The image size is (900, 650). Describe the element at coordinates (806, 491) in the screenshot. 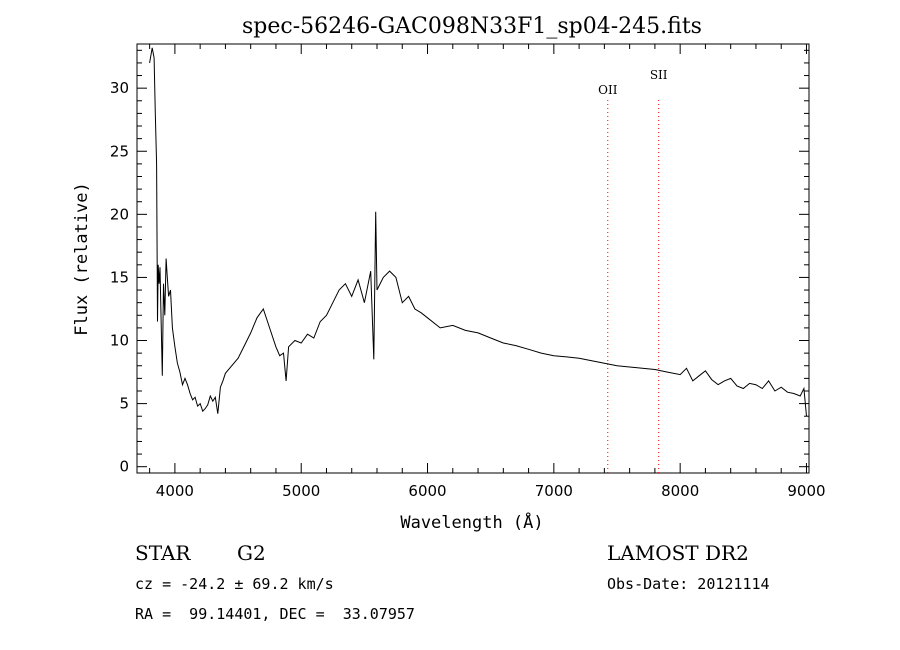

I see `x-tick-label: 9000` at that location.